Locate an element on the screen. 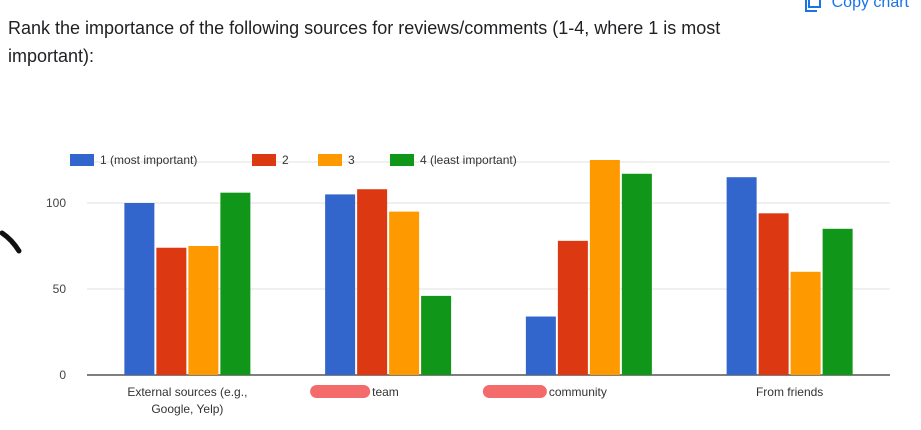 This screenshot has height=430, width=921. legend-label: 2 is located at coordinates (285, 160).